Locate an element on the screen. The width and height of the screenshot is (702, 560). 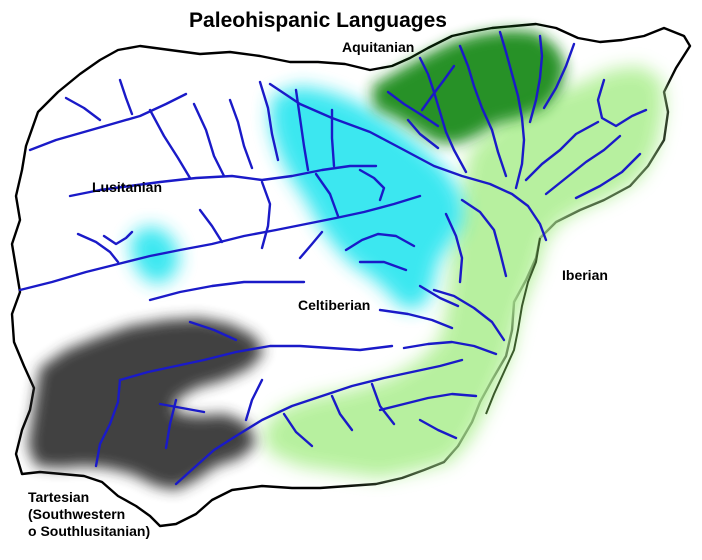
jucar-river is located at coordinates (450, 348).